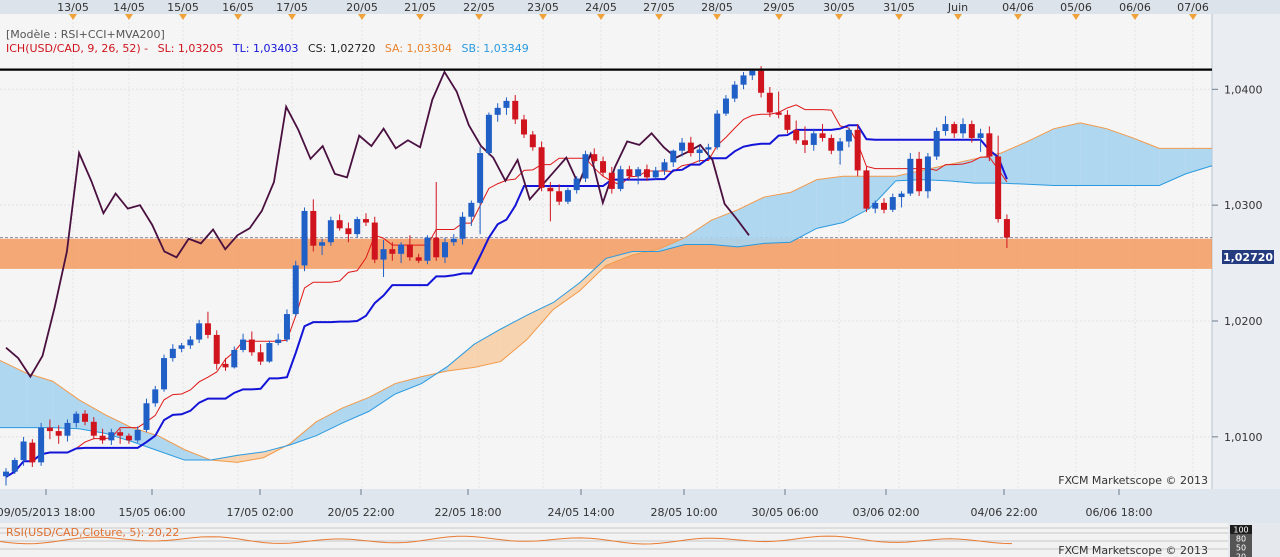 This screenshot has height=557, width=1280. I want to click on top-date-label: 28/05, so click(717, 7).